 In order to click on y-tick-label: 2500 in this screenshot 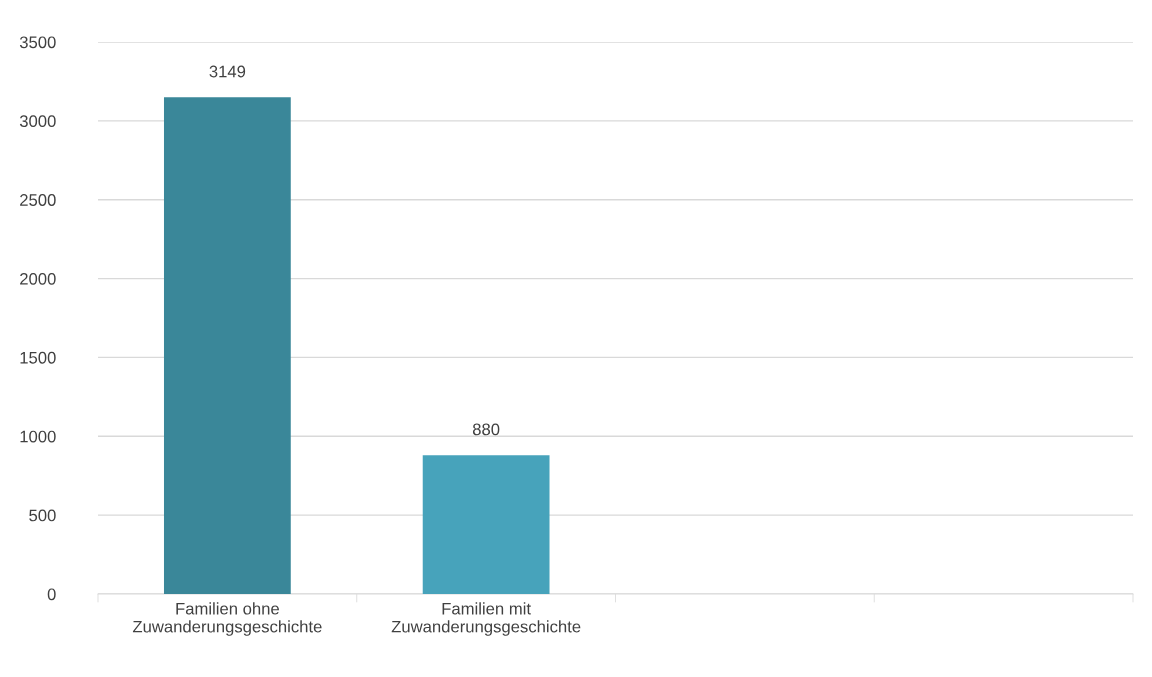, I will do `click(38, 200)`.